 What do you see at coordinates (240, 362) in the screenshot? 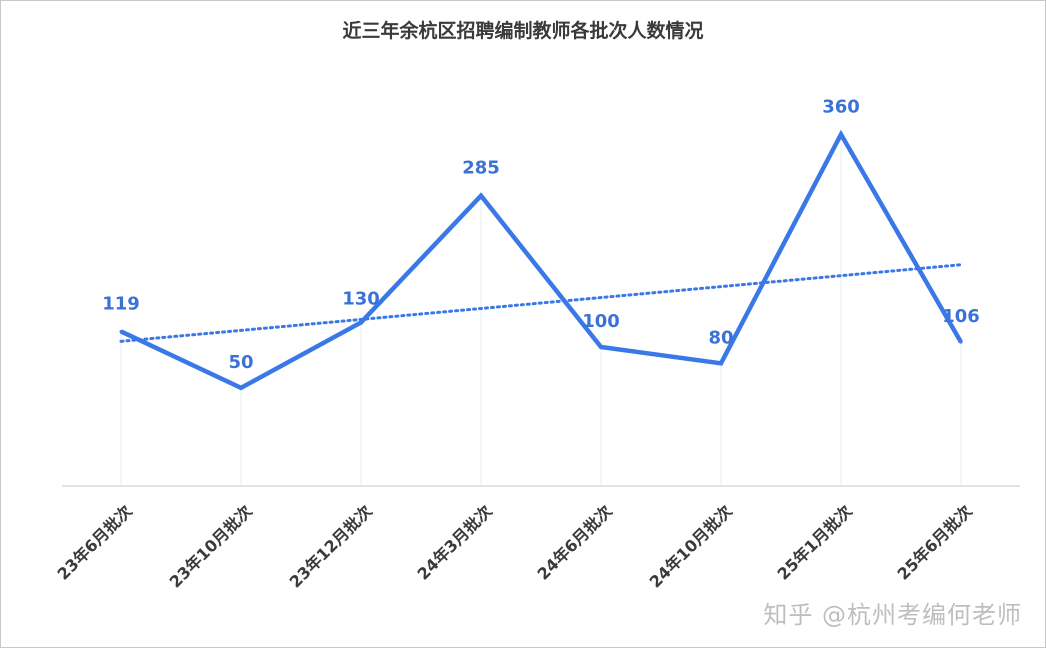
I see `data-label: 50` at bounding box center [240, 362].